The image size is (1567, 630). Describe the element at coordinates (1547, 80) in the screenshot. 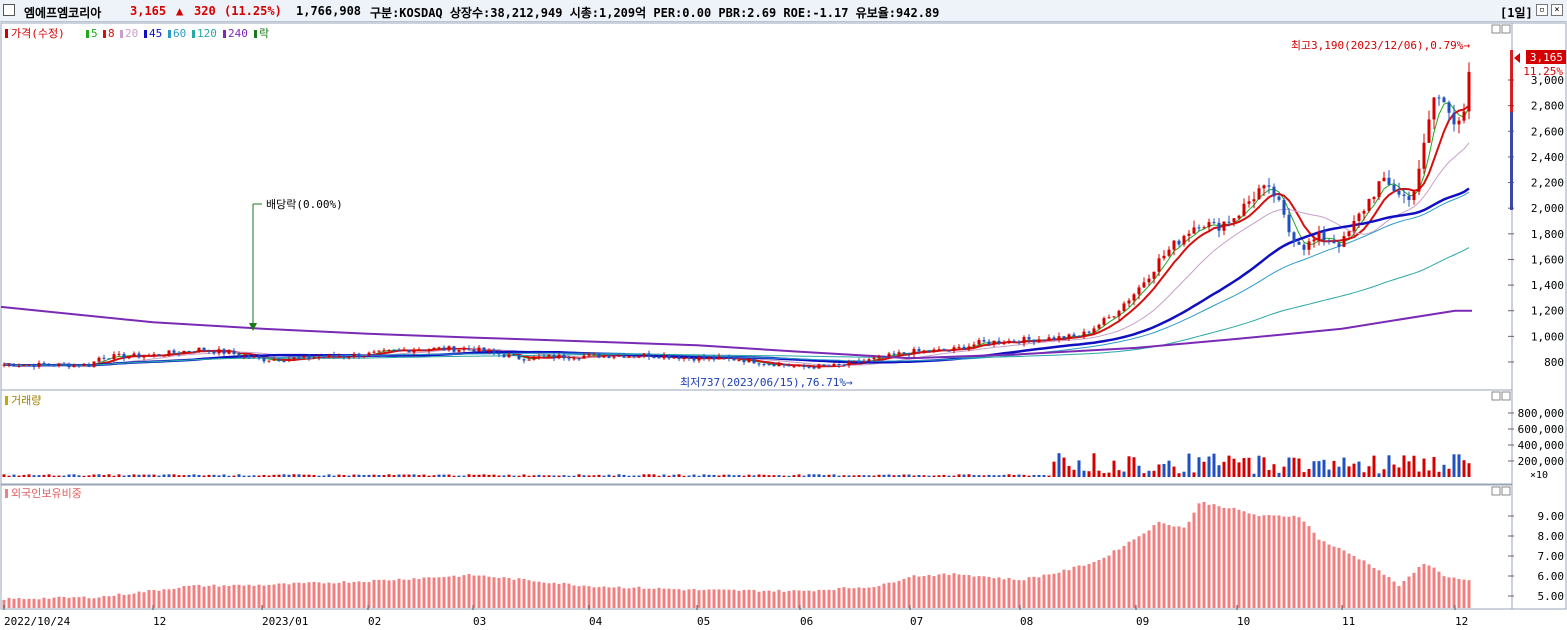

I see `price-axis-label: 3,000` at that location.